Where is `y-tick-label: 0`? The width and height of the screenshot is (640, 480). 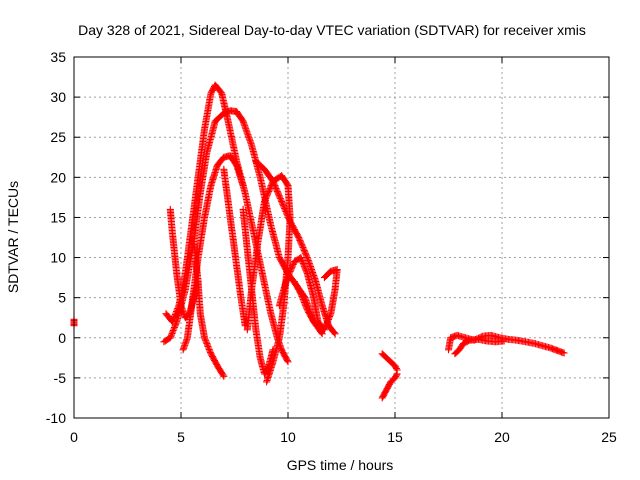 y-tick-label: 0 is located at coordinates (62, 338).